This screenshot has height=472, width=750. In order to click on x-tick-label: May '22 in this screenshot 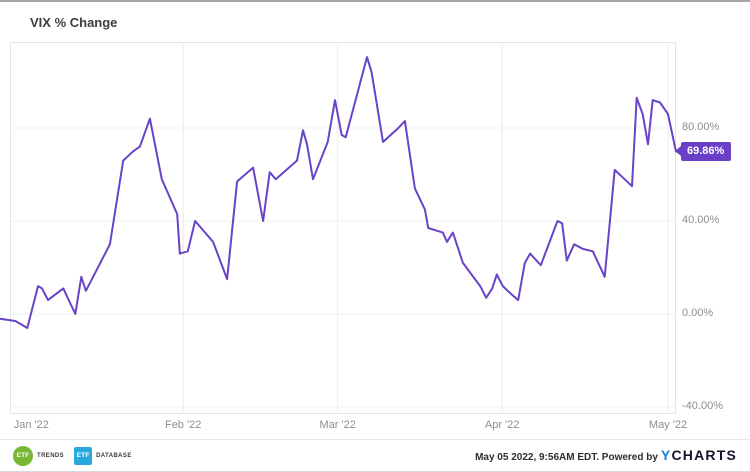, I will do `click(668, 425)`.